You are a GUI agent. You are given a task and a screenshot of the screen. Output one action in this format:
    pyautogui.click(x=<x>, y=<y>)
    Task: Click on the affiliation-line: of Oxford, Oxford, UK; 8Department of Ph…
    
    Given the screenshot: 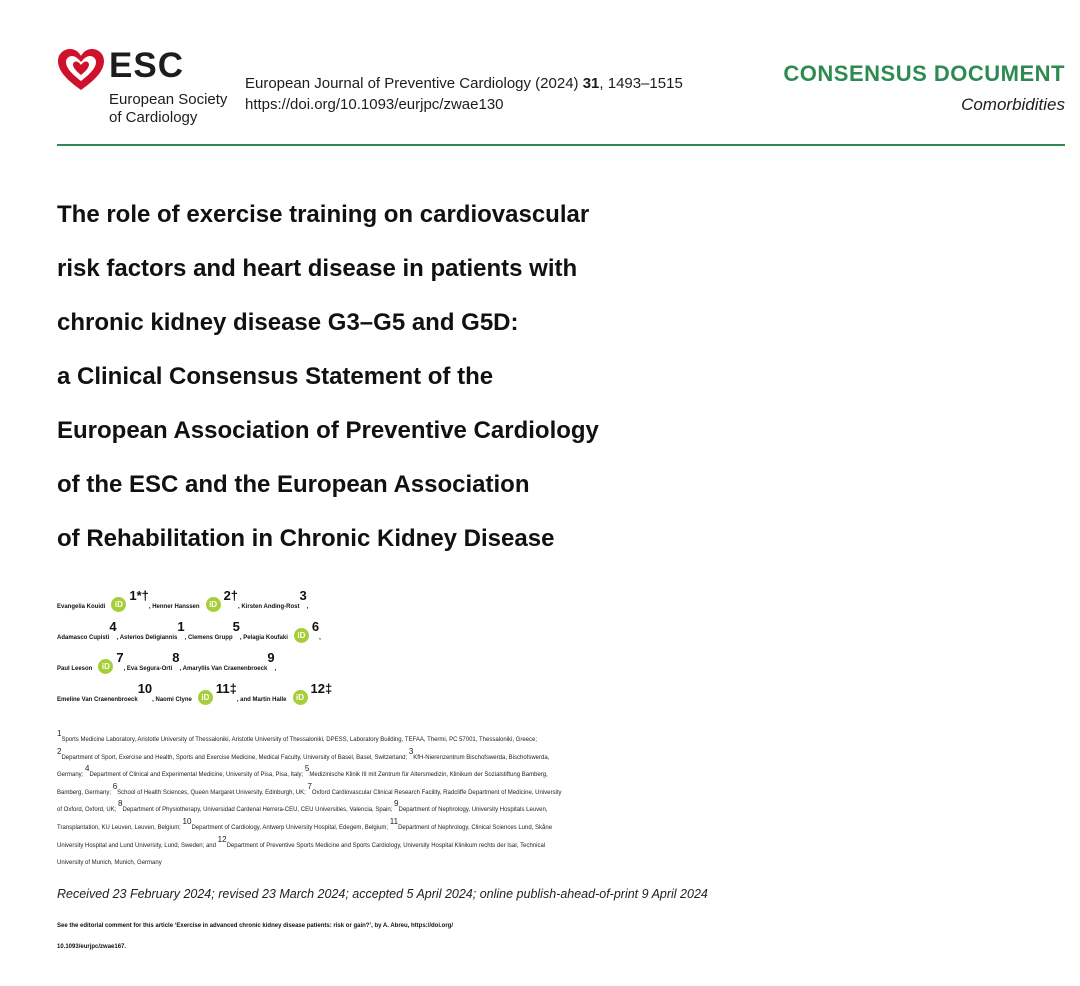 What is the action you would take?
    pyautogui.click(x=562, y=809)
    